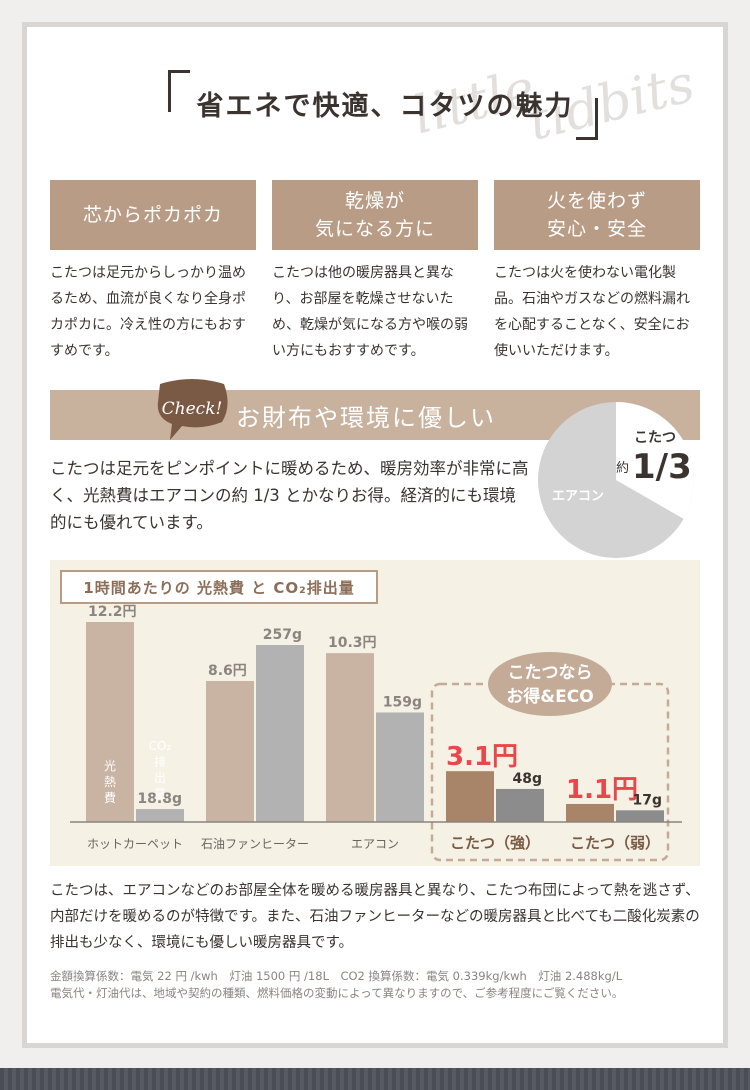 The width and height of the screenshot is (750, 1090). Describe the element at coordinates (366, 418) in the screenshot. I see `check-title: お財布や環境に優しい` at that location.